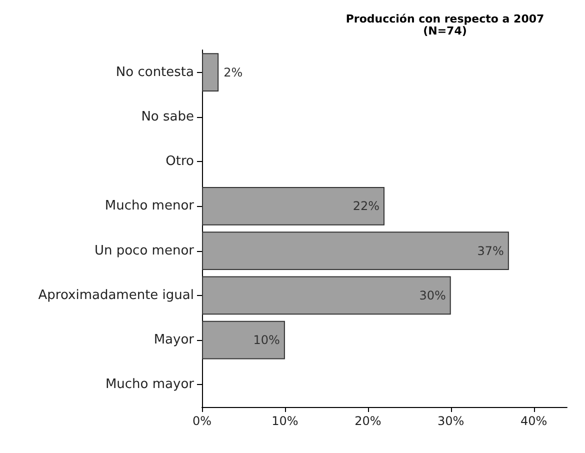 This screenshot has height=453, width=585. What do you see at coordinates (116, 295) in the screenshot?
I see `y-tick-label: Aproximadamente igual` at bounding box center [116, 295].